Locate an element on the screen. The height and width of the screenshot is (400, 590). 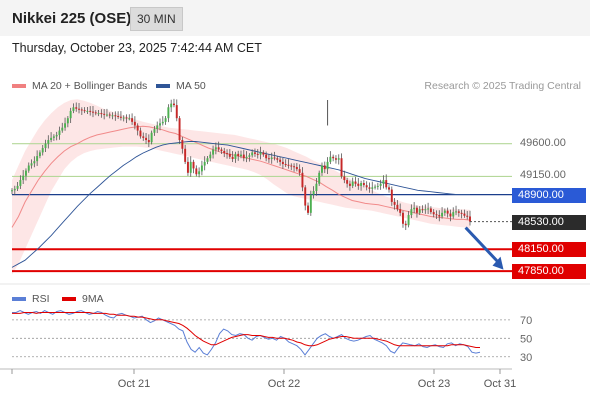
legend-ma50: MA 50 is located at coordinates (181, 86).